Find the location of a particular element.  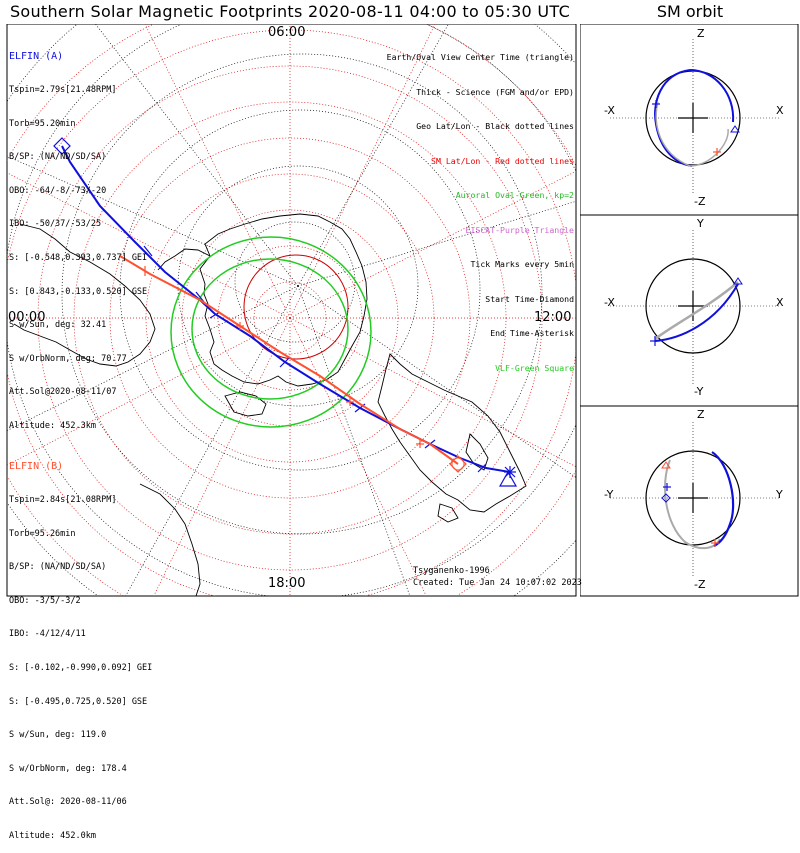

elfin-a-name: ELFIN (A) is located at coordinates (36, 57).